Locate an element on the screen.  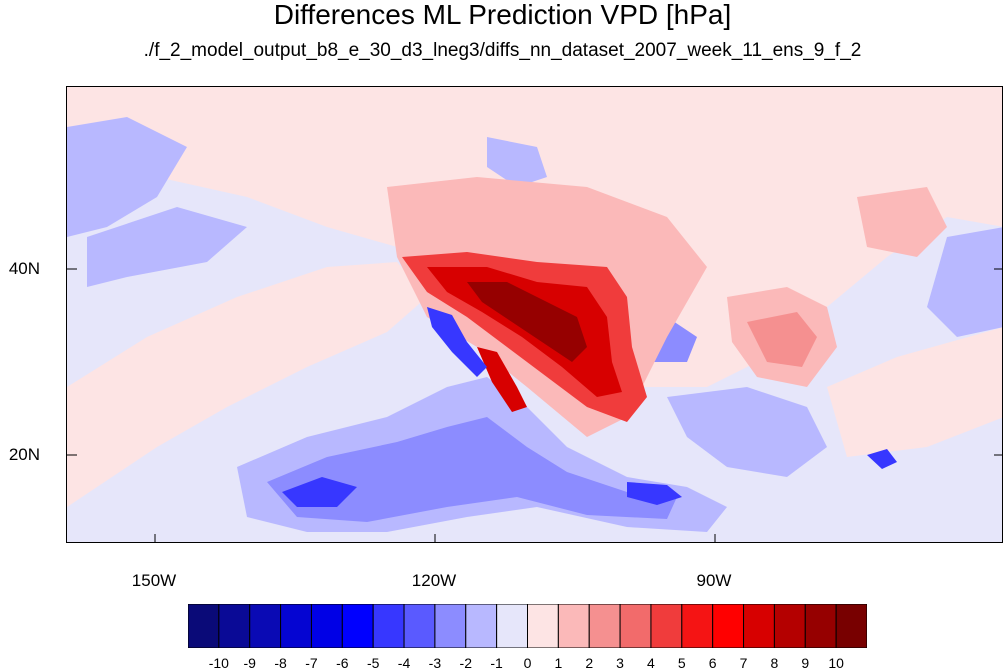
lon-label-120w: 120W is located at coordinates (434, 580).